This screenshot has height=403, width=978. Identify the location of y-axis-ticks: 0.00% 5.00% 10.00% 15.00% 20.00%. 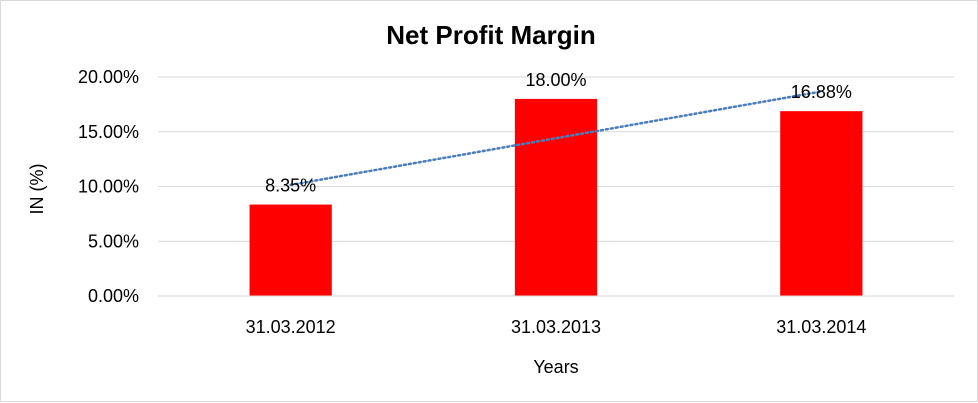
(108, 186).